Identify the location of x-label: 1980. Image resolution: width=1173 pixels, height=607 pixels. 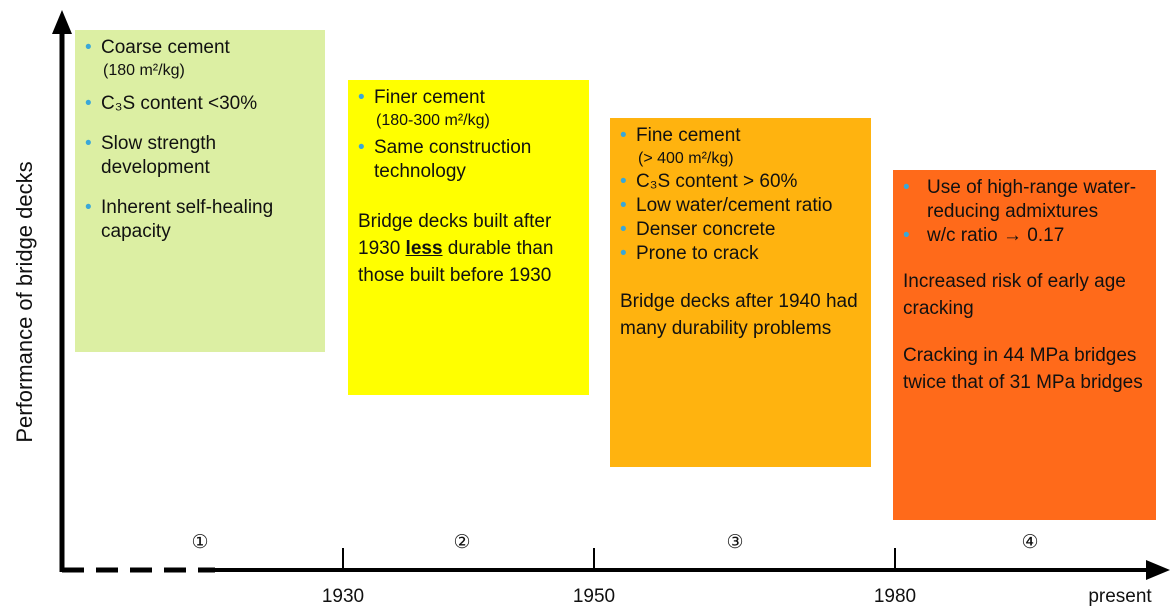
(895, 596).